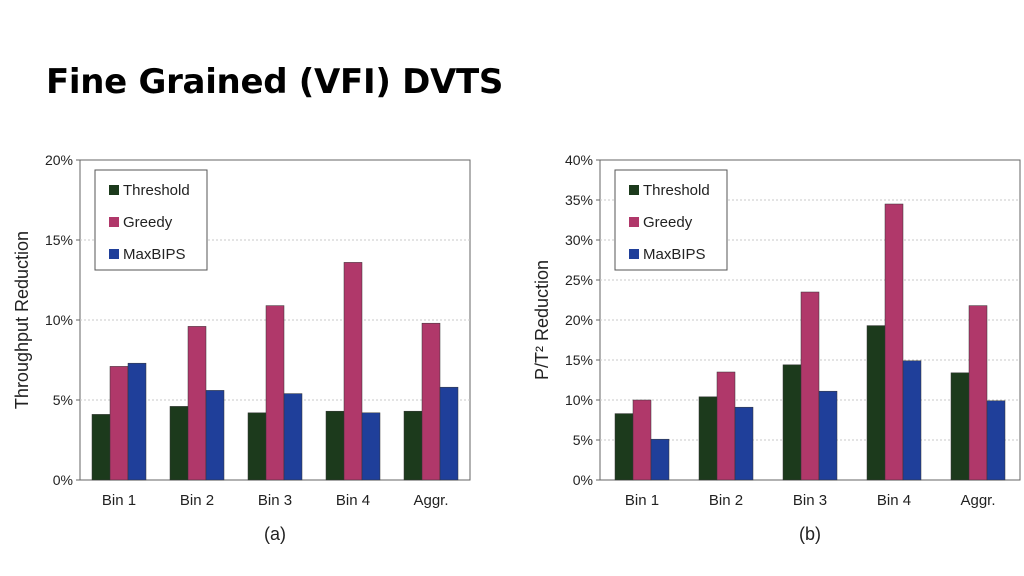 The image size is (1024, 576). What do you see at coordinates (275, 534) in the screenshot?
I see `chart-caption: (a)` at bounding box center [275, 534].